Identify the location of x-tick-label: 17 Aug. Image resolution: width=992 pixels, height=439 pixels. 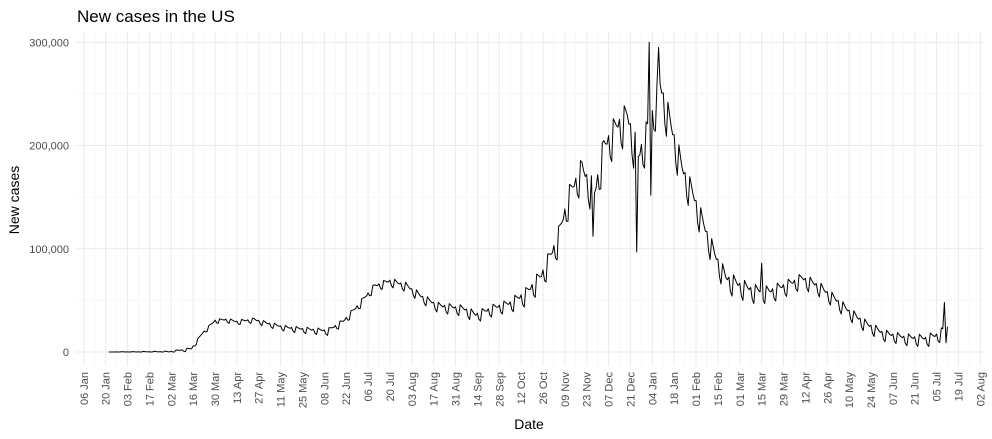
(435, 389).